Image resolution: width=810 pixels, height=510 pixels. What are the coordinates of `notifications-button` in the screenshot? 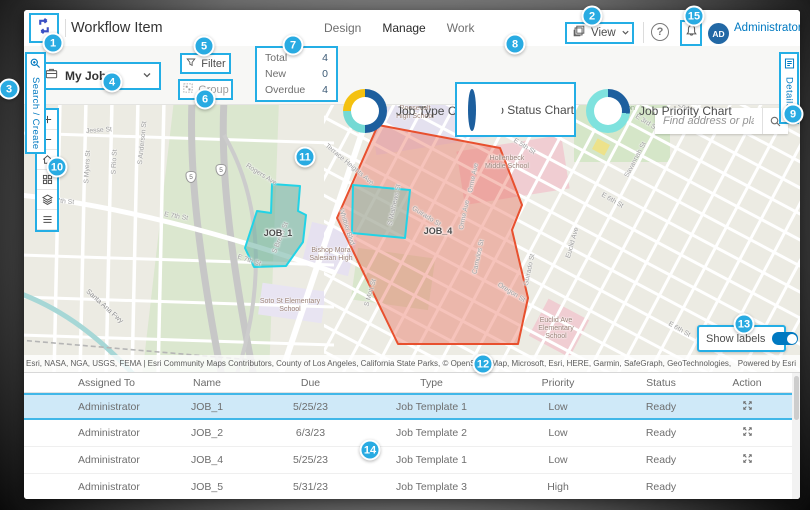 It's located at (691, 33).